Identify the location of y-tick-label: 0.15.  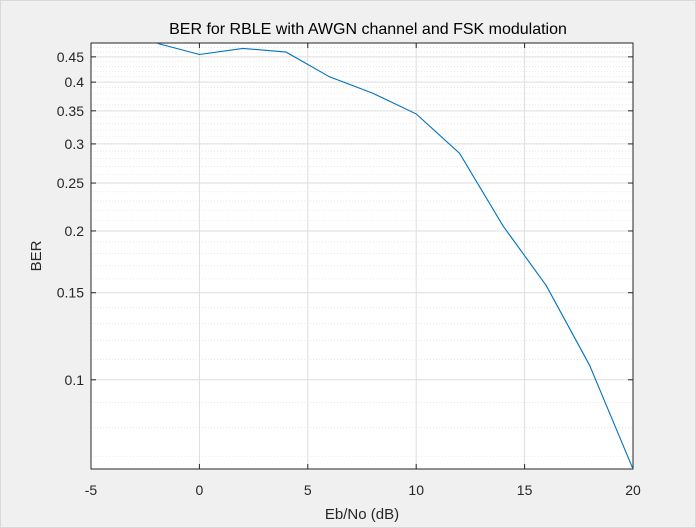
(70, 293).